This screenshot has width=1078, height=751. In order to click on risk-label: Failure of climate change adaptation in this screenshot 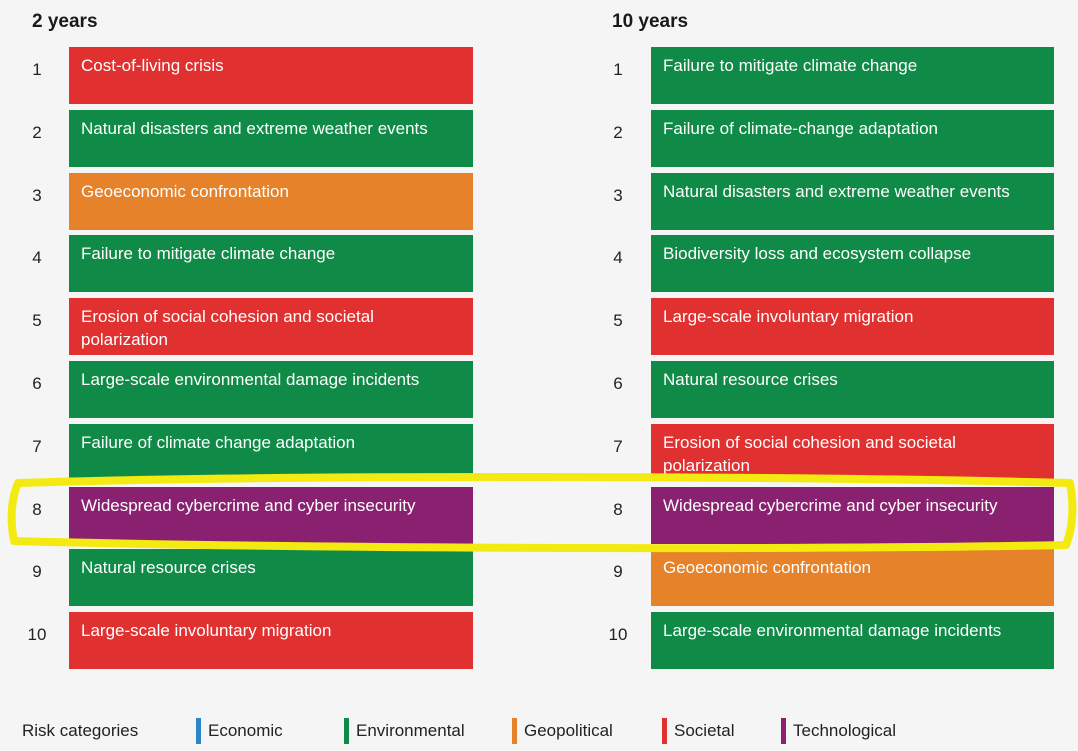, I will do `click(218, 442)`.